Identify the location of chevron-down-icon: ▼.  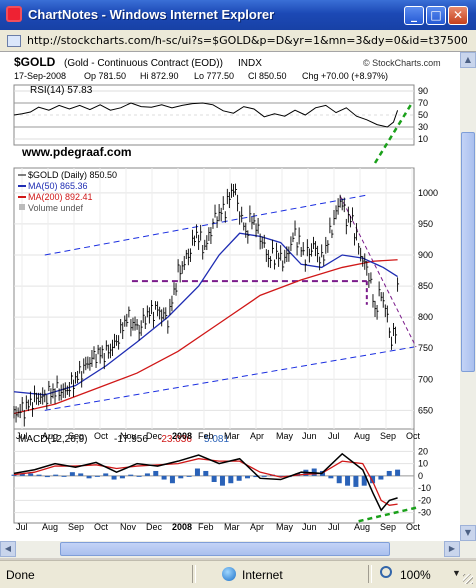
(456, 573).